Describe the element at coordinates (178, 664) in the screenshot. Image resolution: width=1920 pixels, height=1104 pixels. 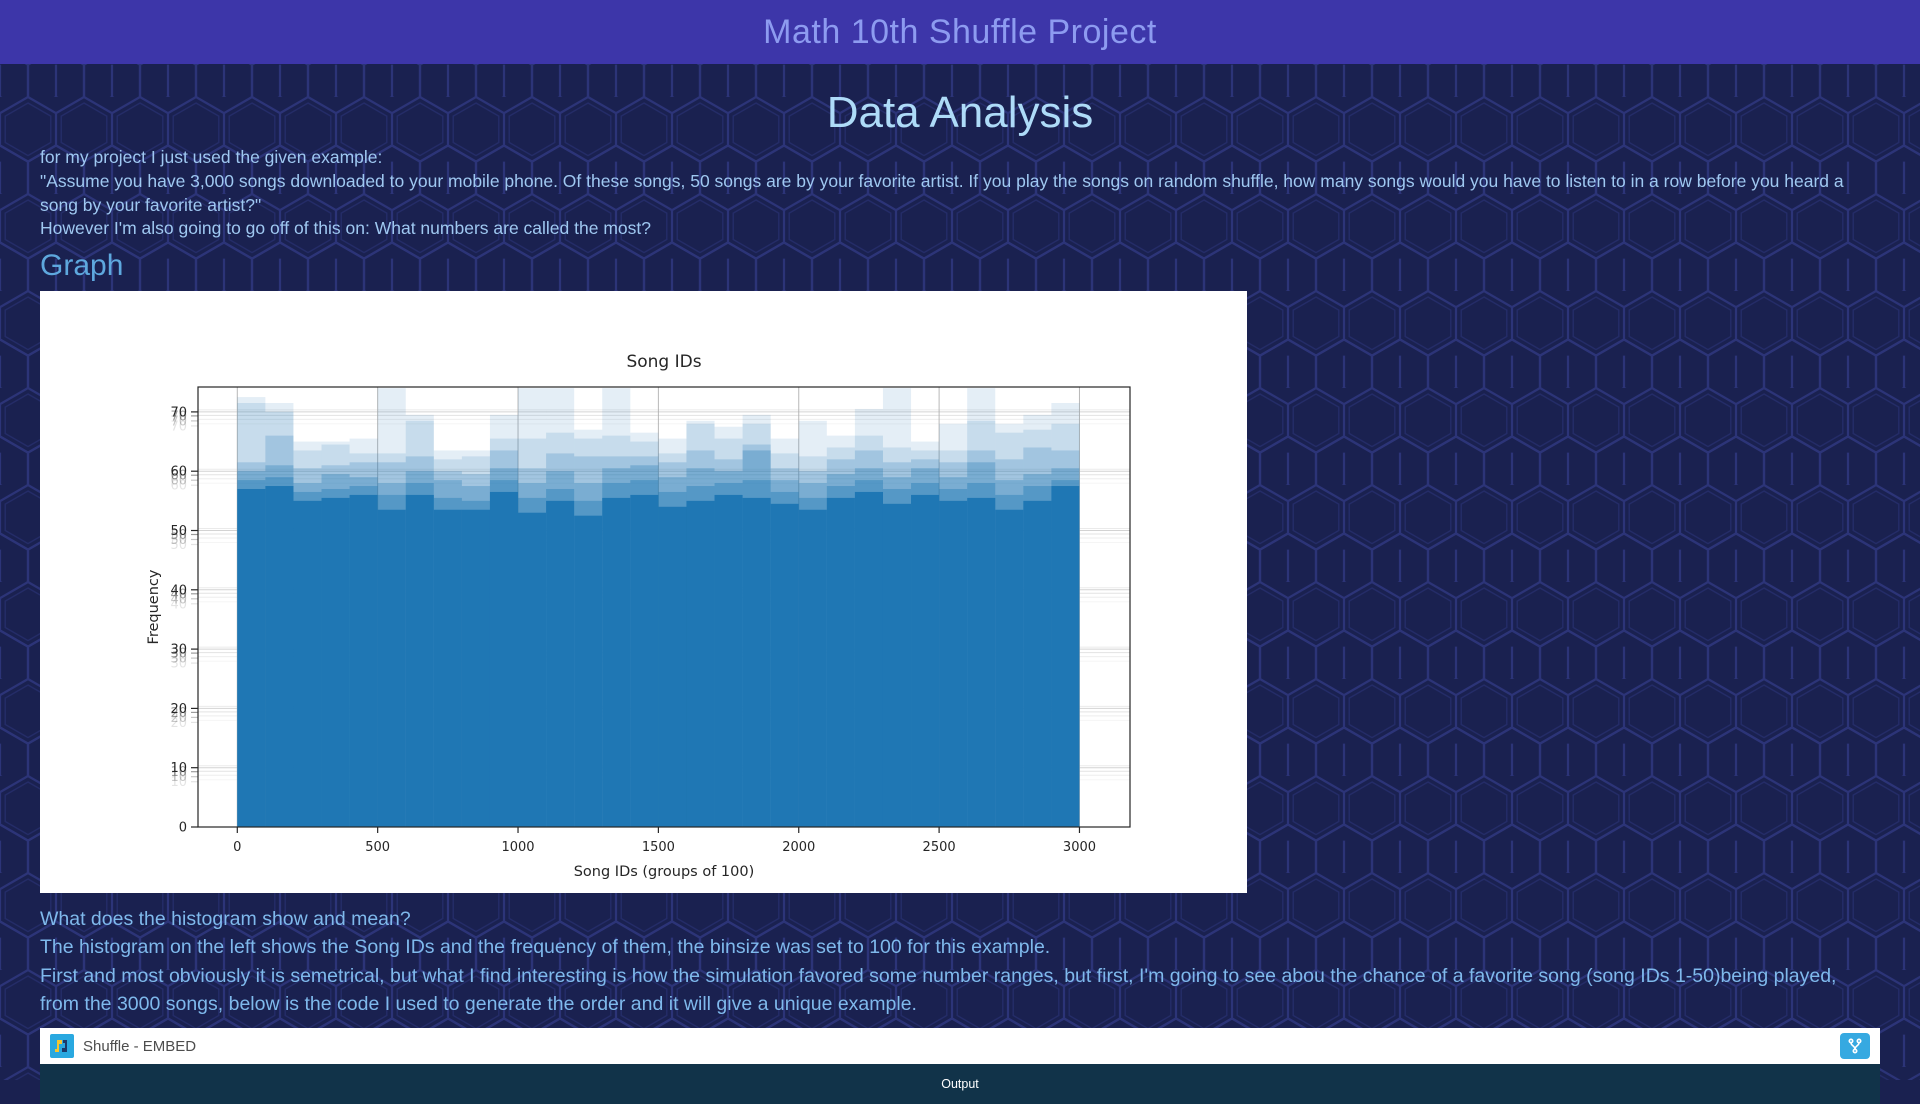
I see `svg-text: 30` at that location.